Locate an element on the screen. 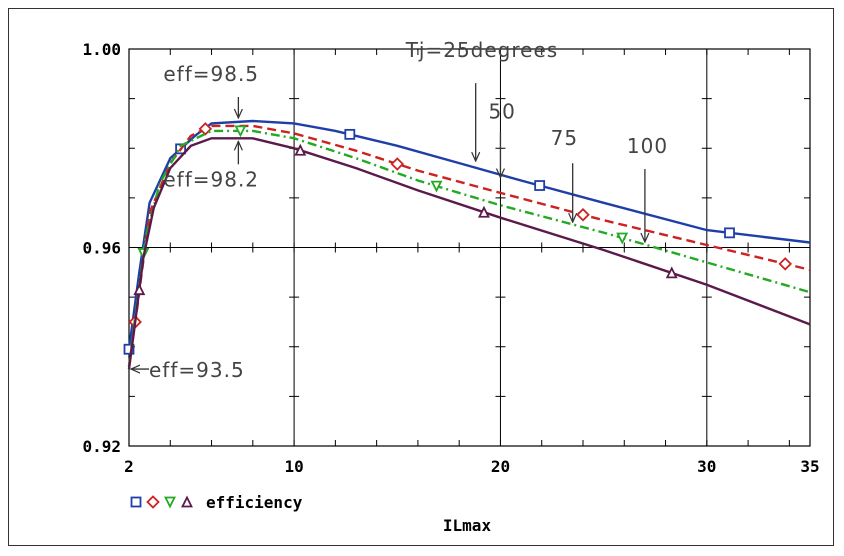  y-tick-label-0.92: 0.92 is located at coordinates (101, 446).